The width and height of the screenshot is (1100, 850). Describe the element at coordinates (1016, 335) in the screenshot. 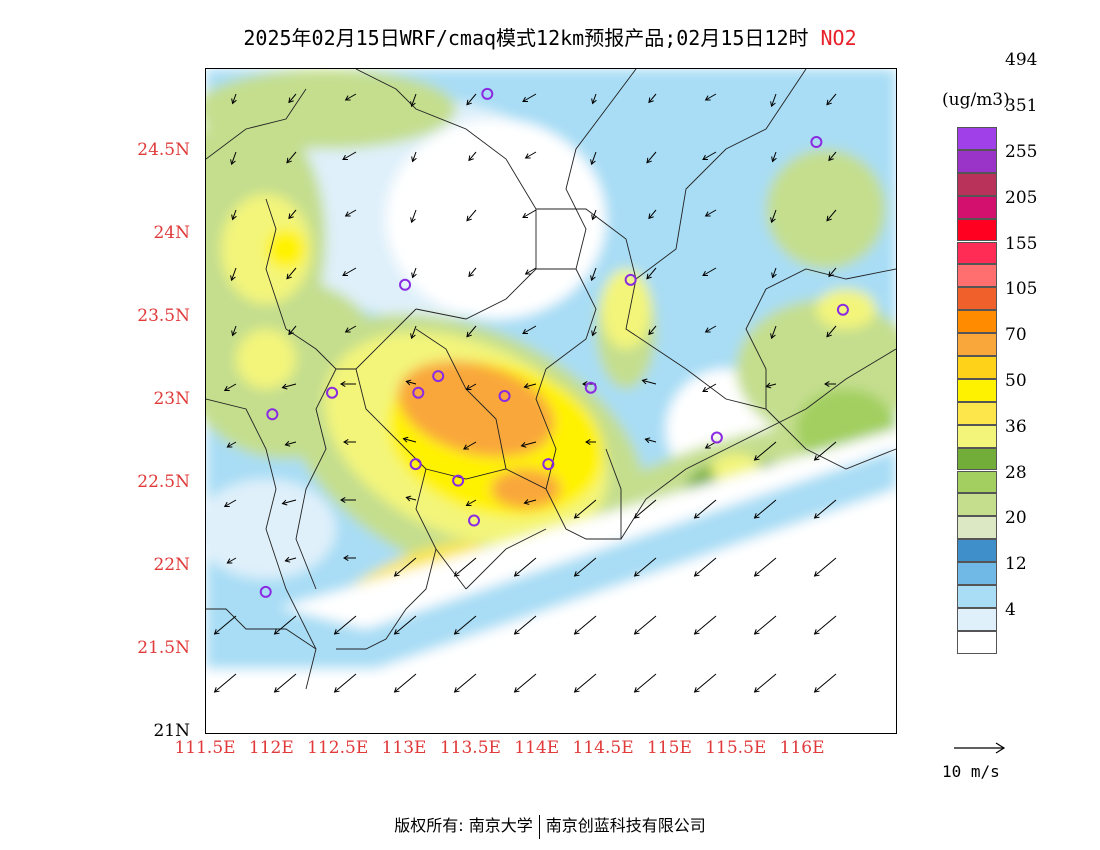

I see `colorbar-label: 70` at that location.